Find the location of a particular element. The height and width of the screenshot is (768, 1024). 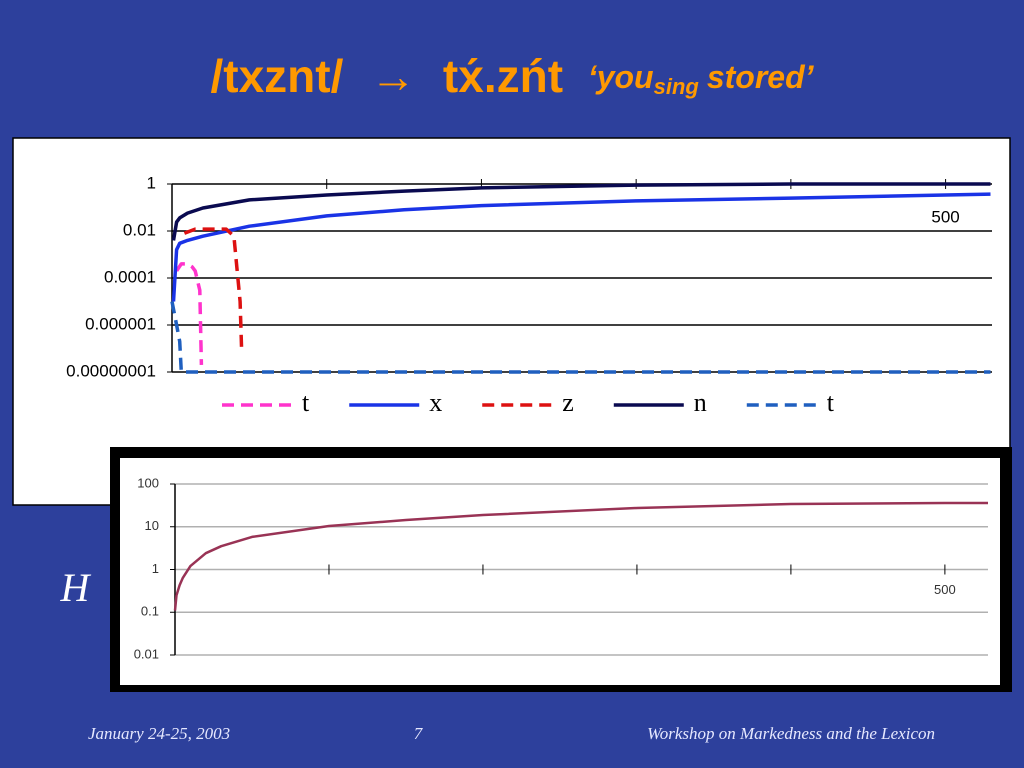

title-gloss: stored’ is located at coordinates (761, 77).